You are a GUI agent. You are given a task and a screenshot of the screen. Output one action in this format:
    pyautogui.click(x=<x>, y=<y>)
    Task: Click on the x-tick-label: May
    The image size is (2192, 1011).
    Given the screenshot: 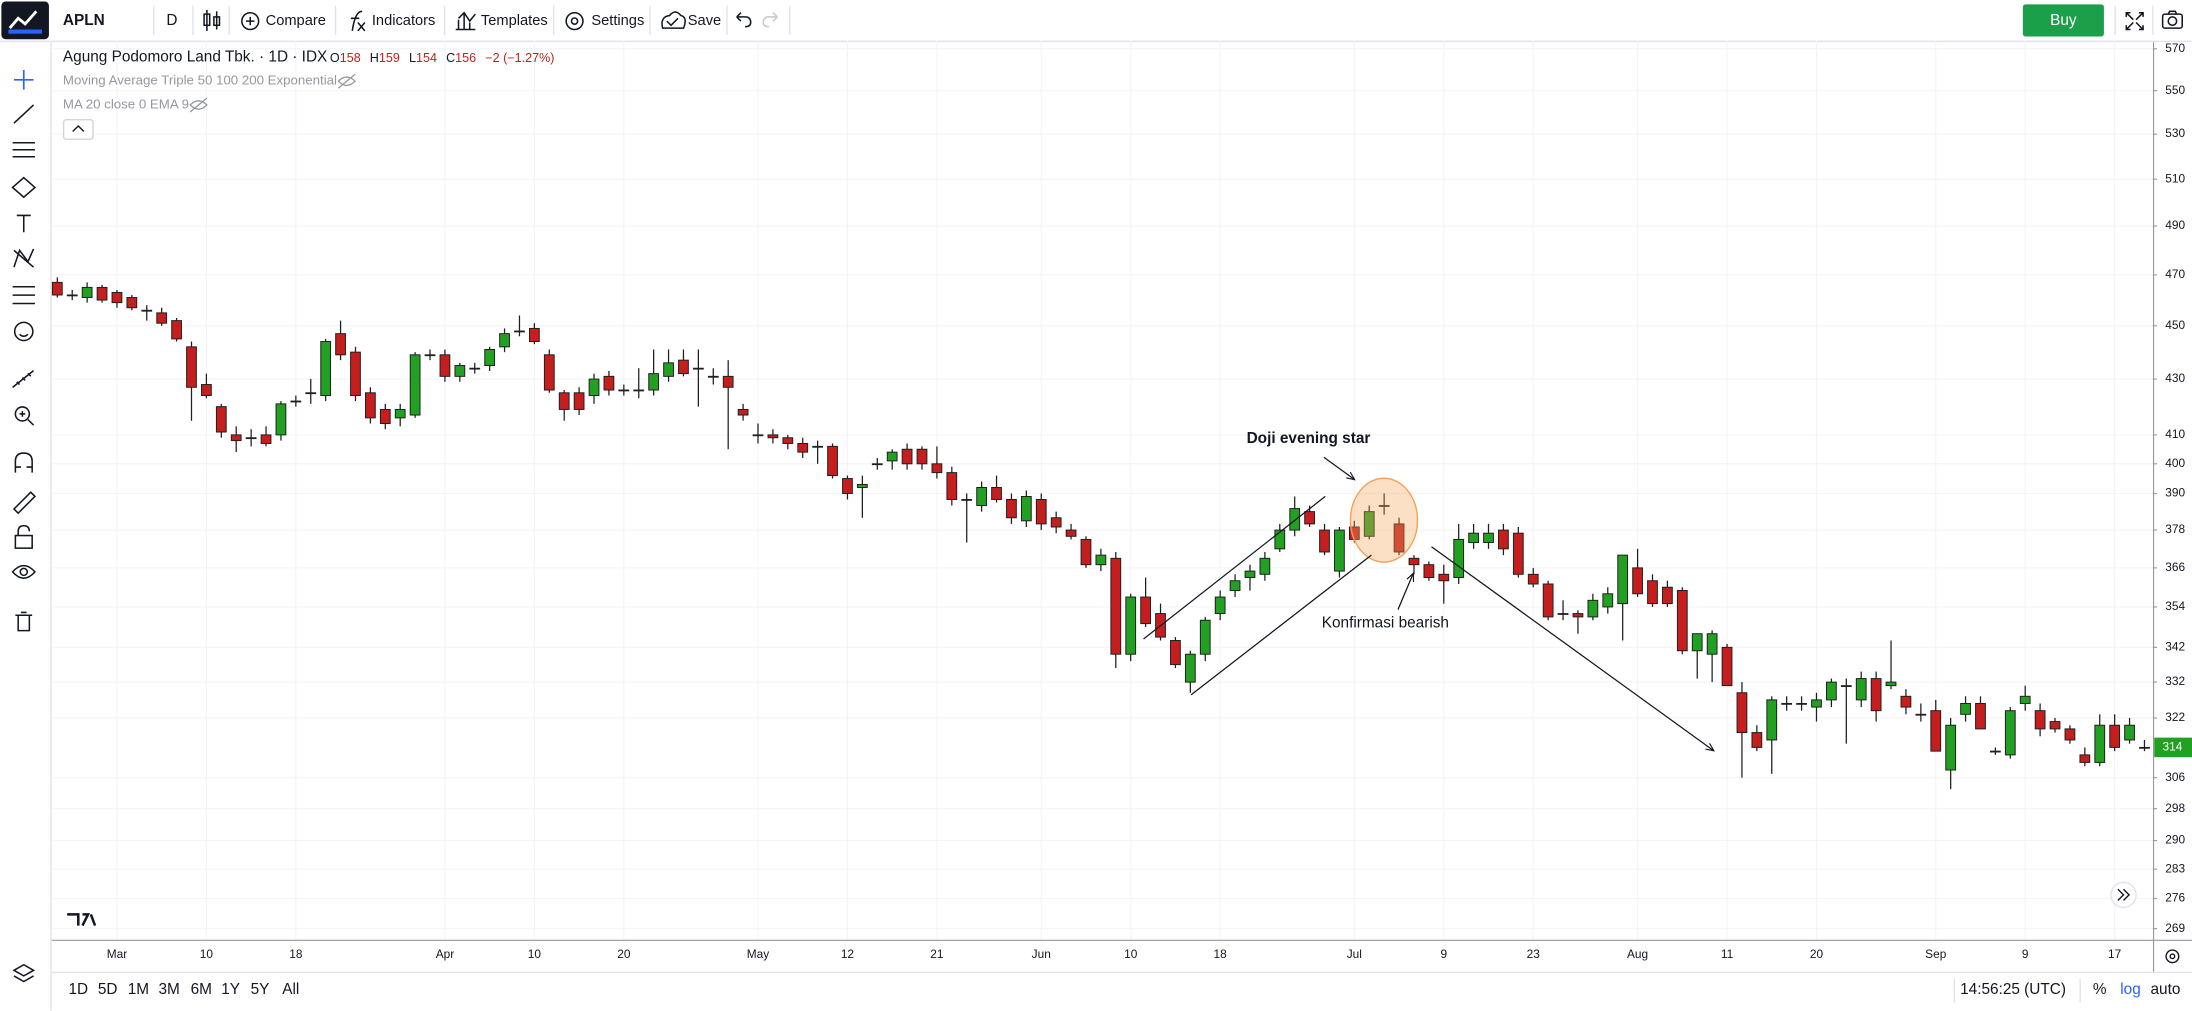 What is the action you would take?
    pyautogui.click(x=758, y=954)
    